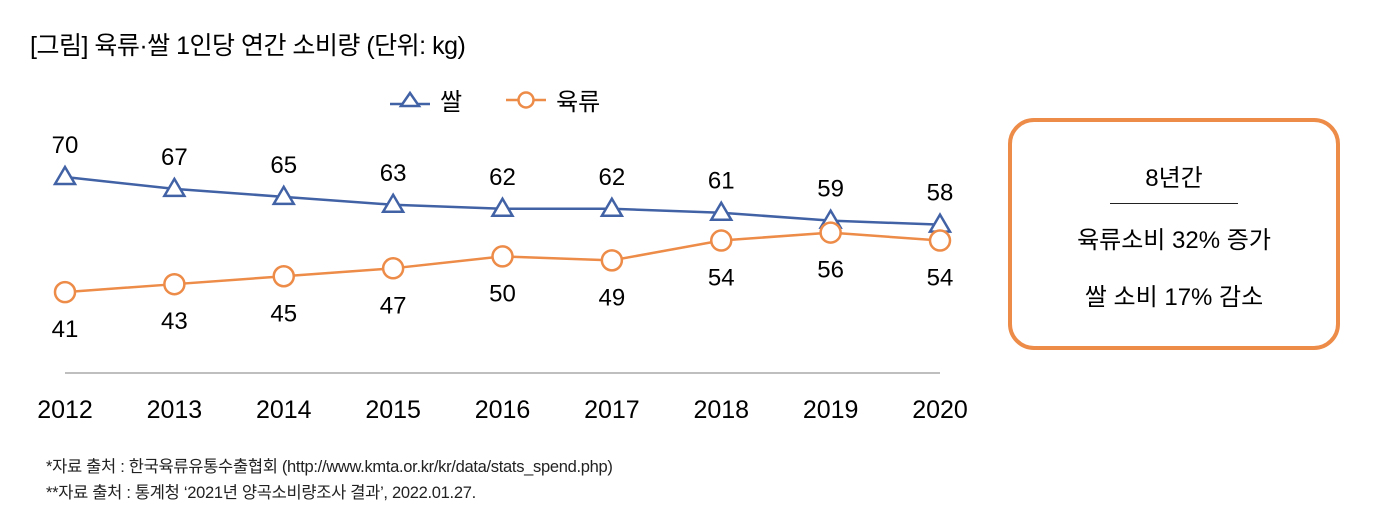 The image size is (1384, 518). I want to click on circle-icon, so click(526, 99).